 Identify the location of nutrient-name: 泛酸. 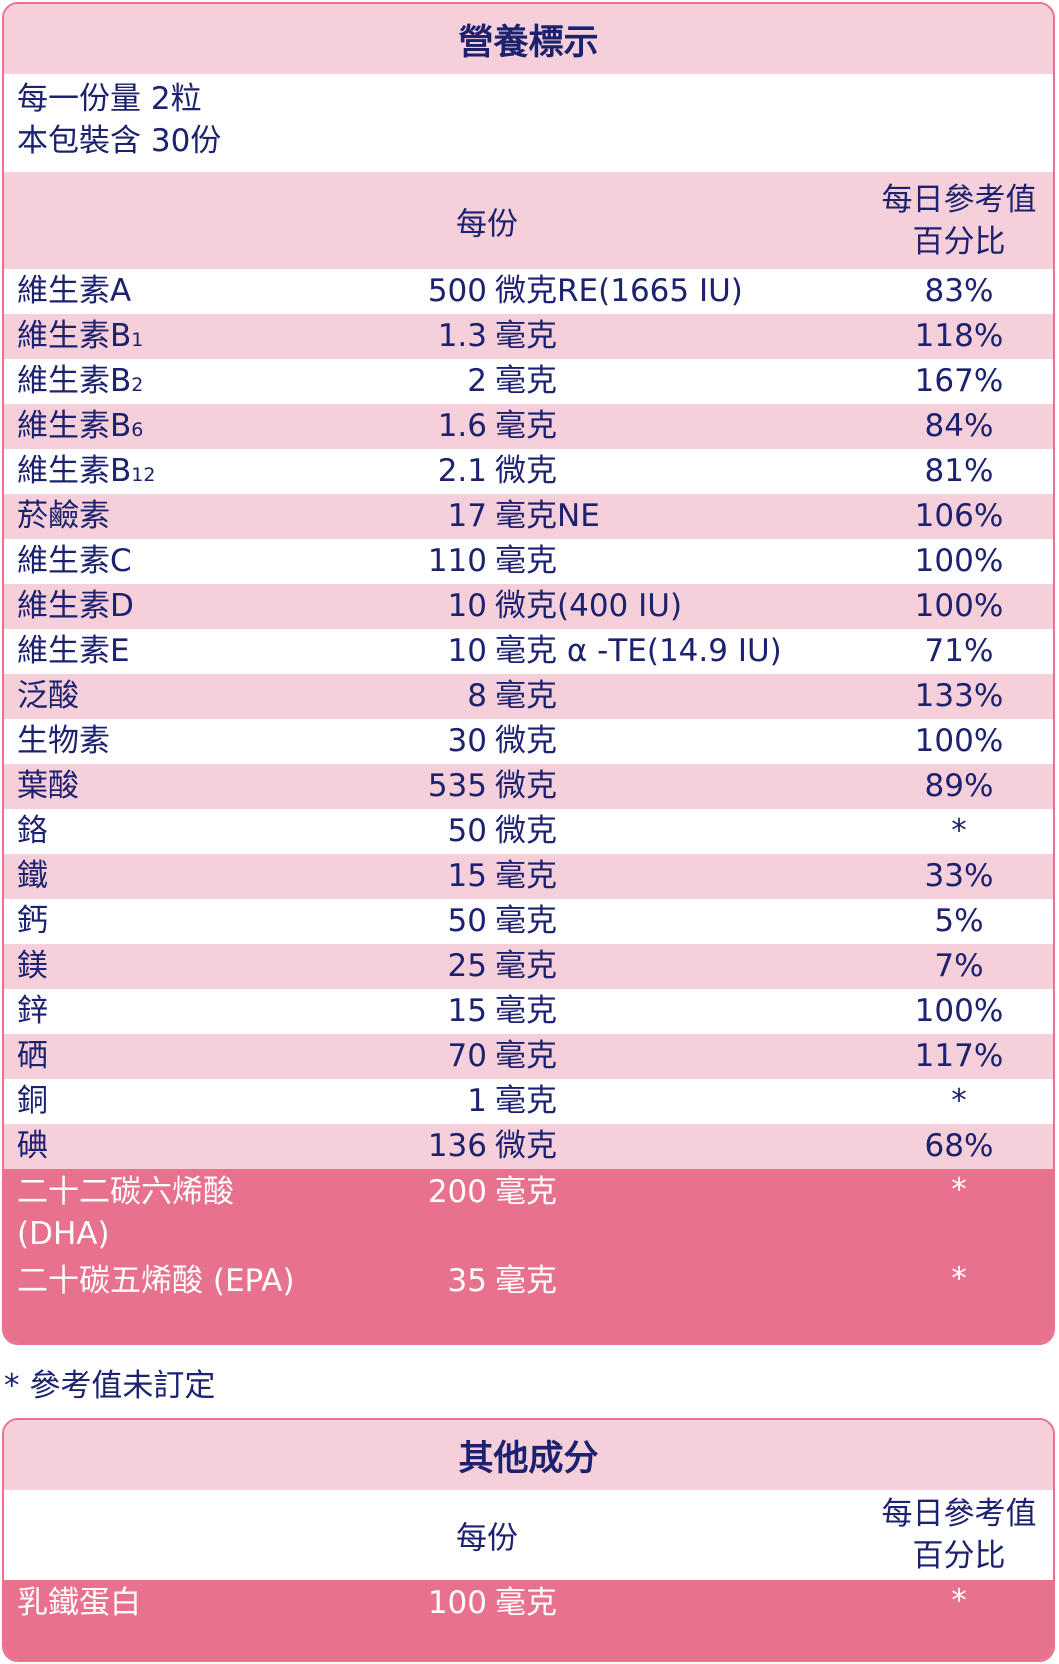
(48, 698).